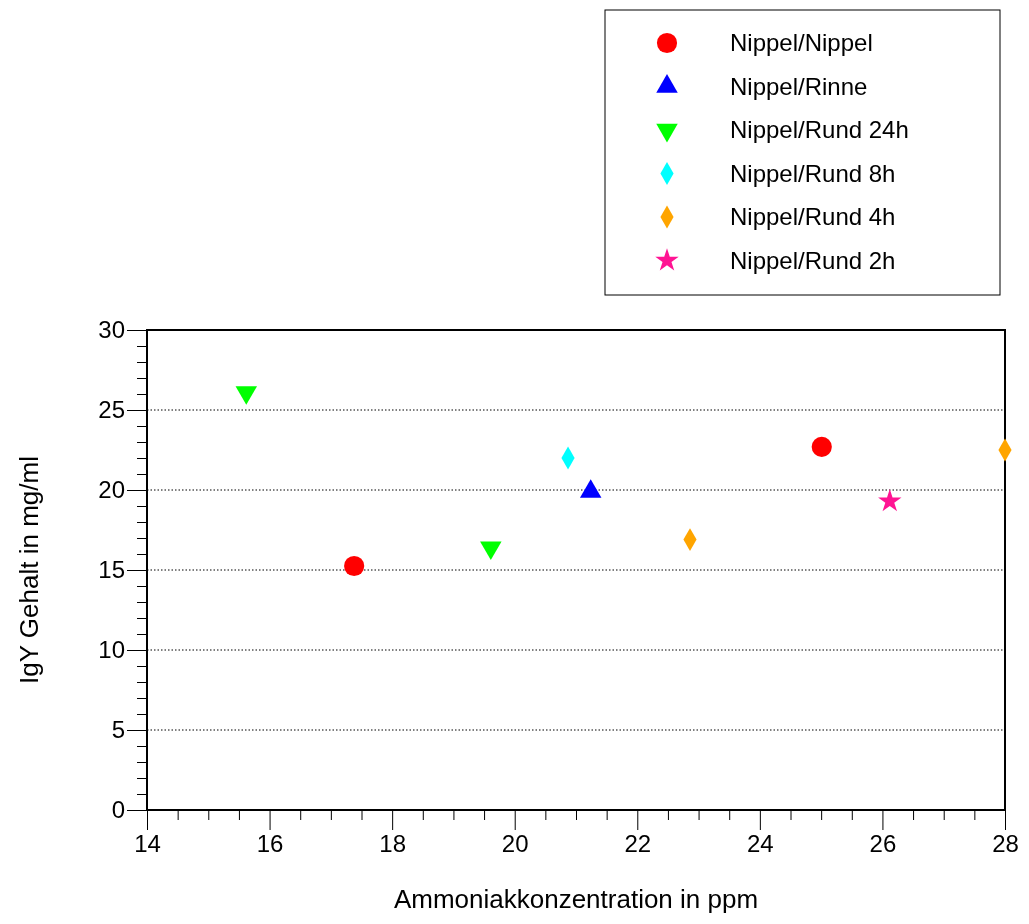 This screenshot has height=924, width=1029. What do you see at coordinates (118, 810) in the screenshot?
I see `y-tick-label: 0` at bounding box center [118, 810].